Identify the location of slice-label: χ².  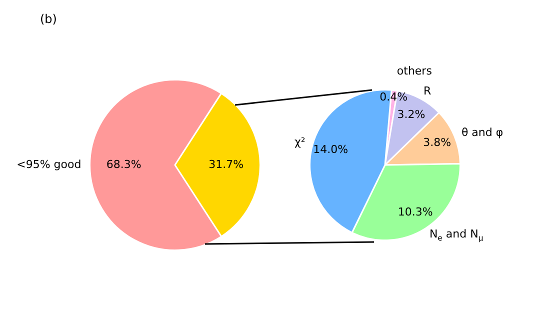
(300, 142).